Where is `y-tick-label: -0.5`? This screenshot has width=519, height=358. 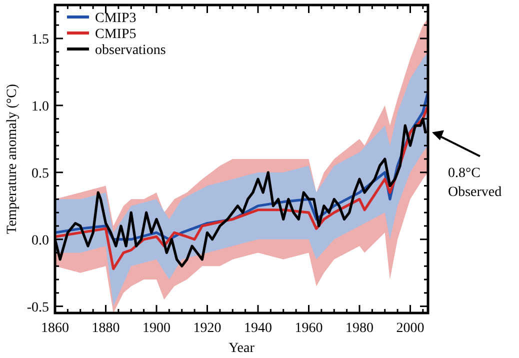
y-tick-label: -0.5 is located at coordinates (37, 308).